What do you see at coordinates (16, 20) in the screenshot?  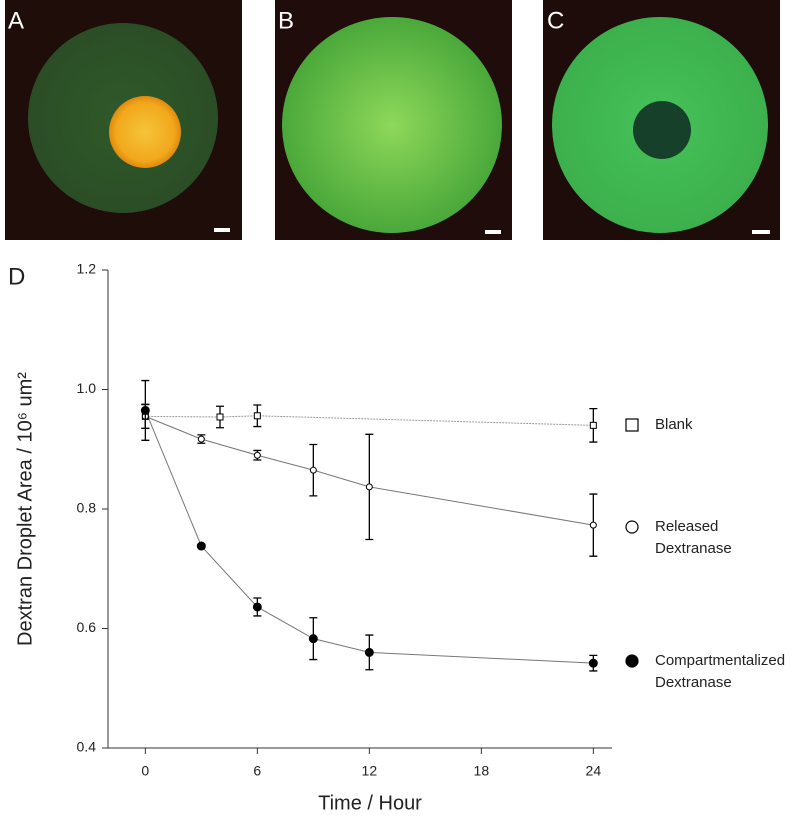 I see `panel-label: A` at bounding box center [16, 20].